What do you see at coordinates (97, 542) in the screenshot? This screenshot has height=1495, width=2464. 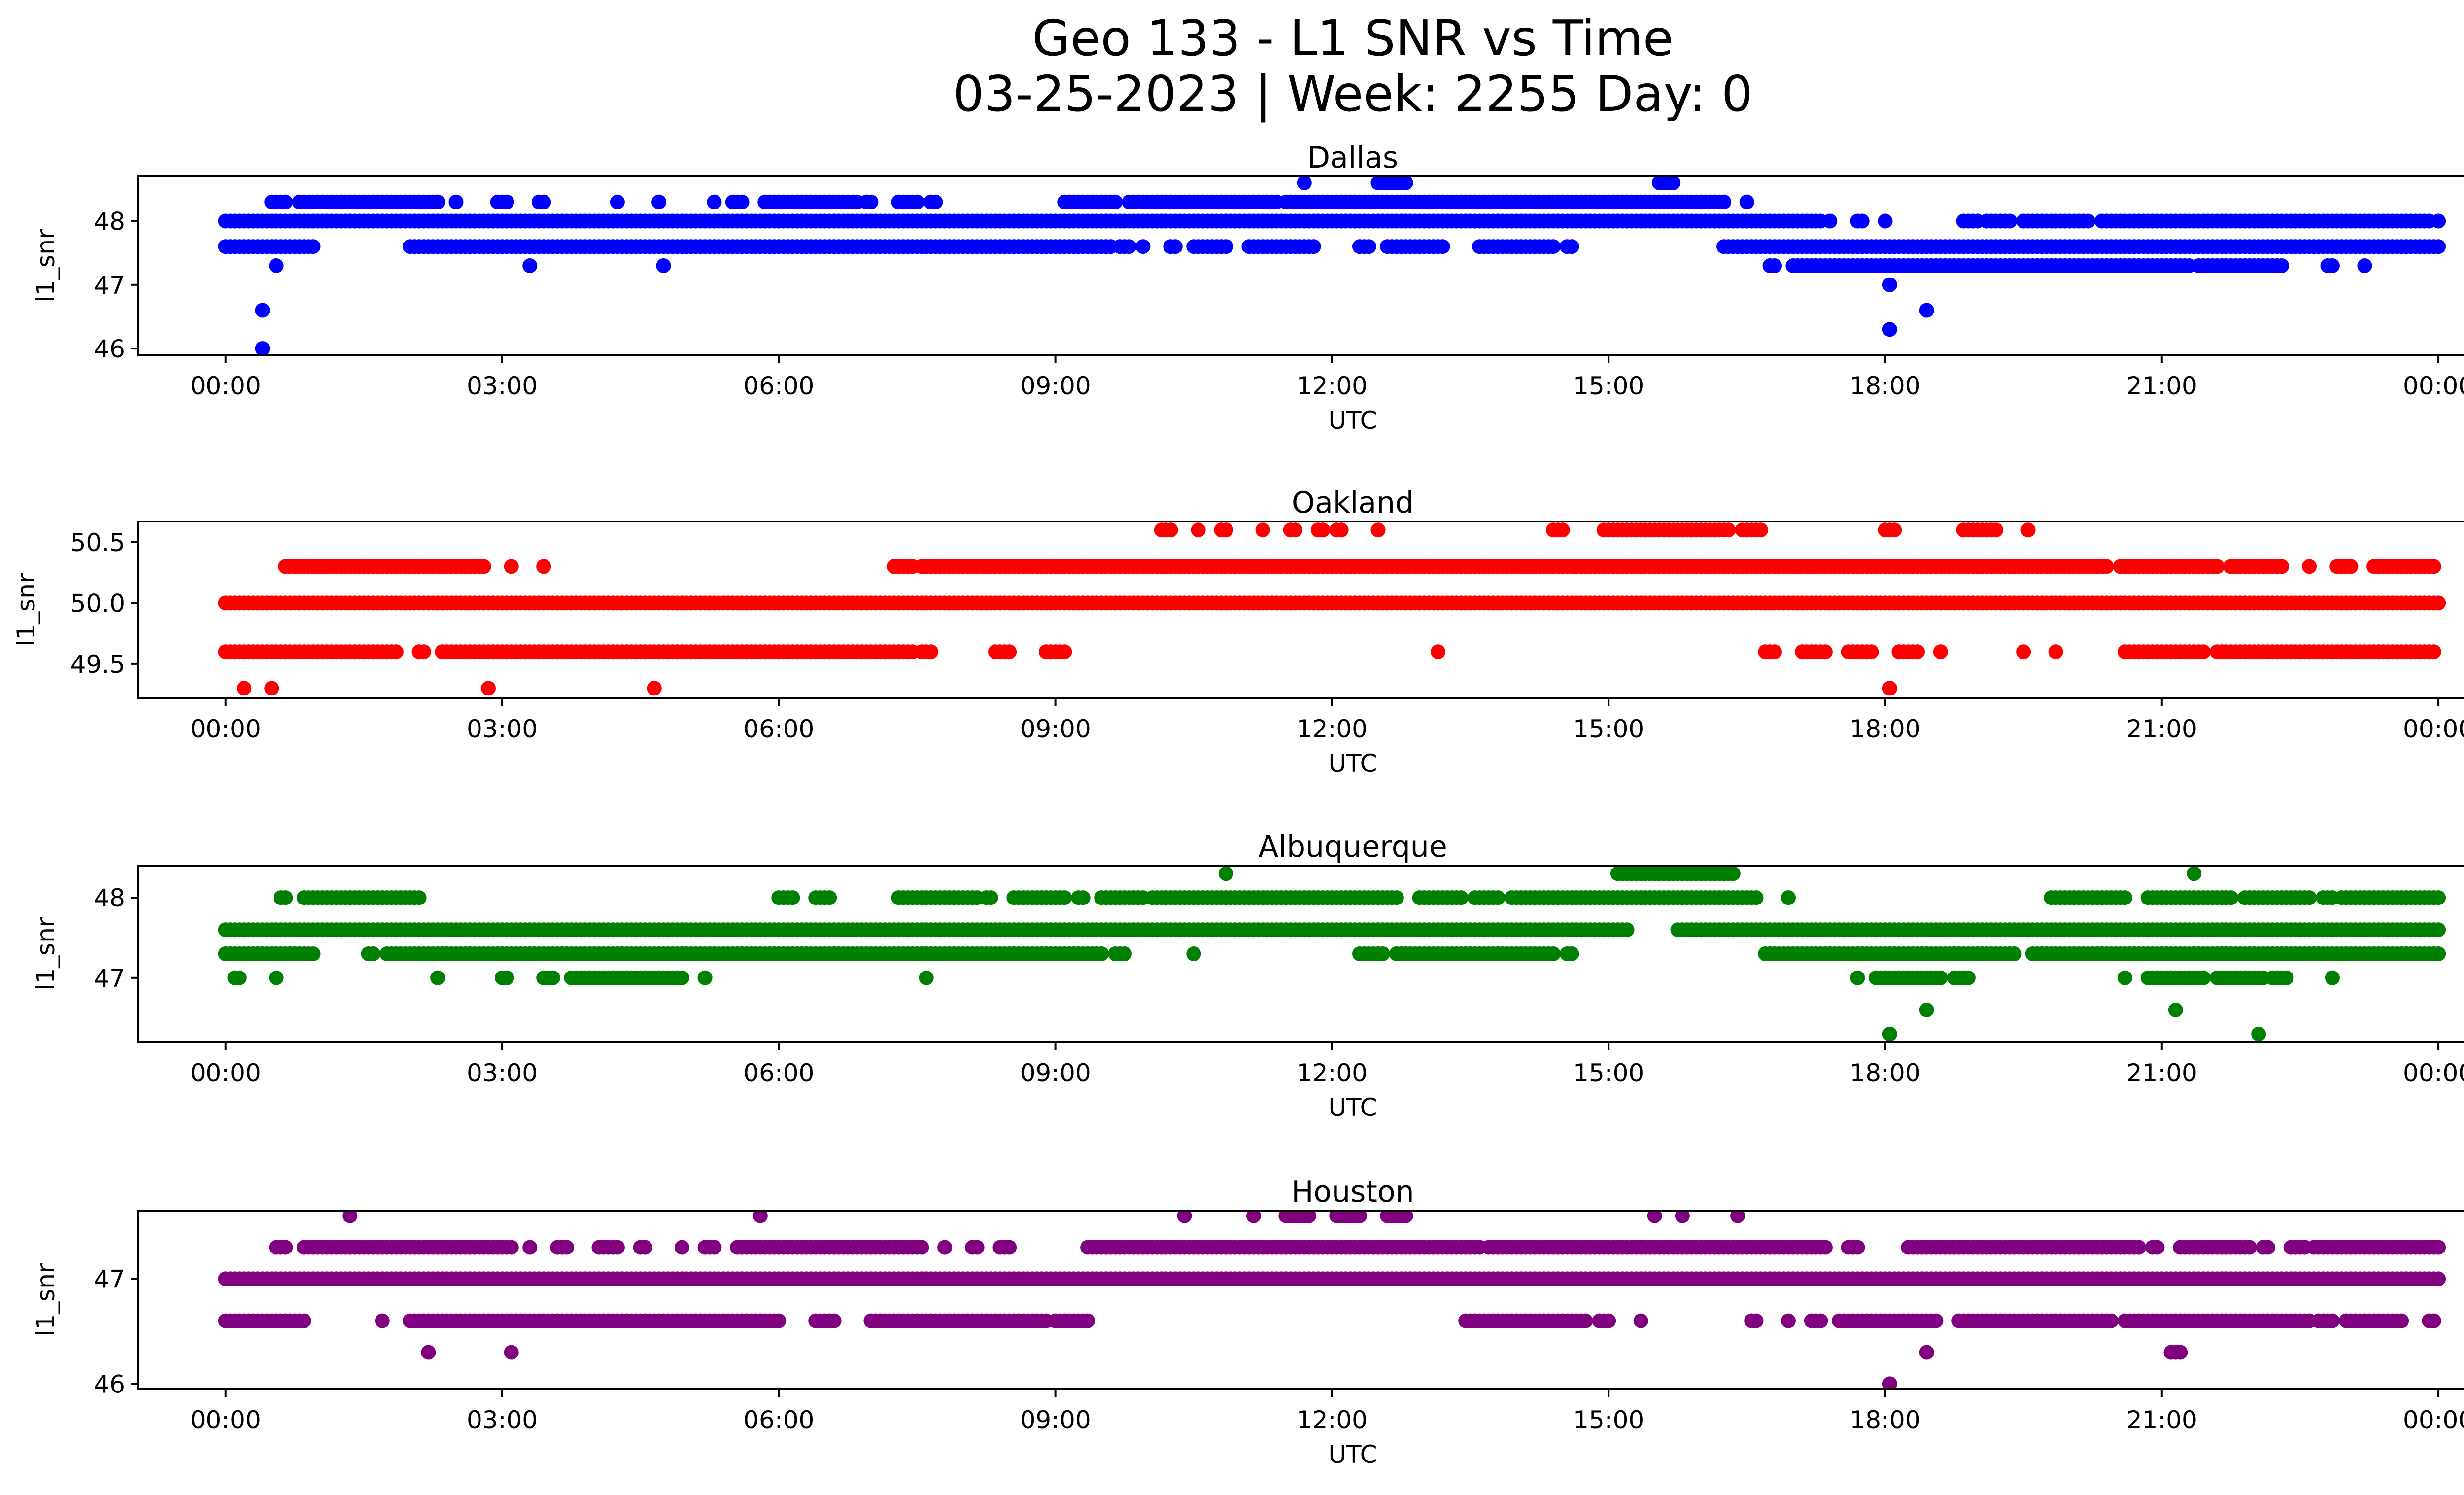 I see `y-tick-label: 50.5` at bounding box center [97, 542].